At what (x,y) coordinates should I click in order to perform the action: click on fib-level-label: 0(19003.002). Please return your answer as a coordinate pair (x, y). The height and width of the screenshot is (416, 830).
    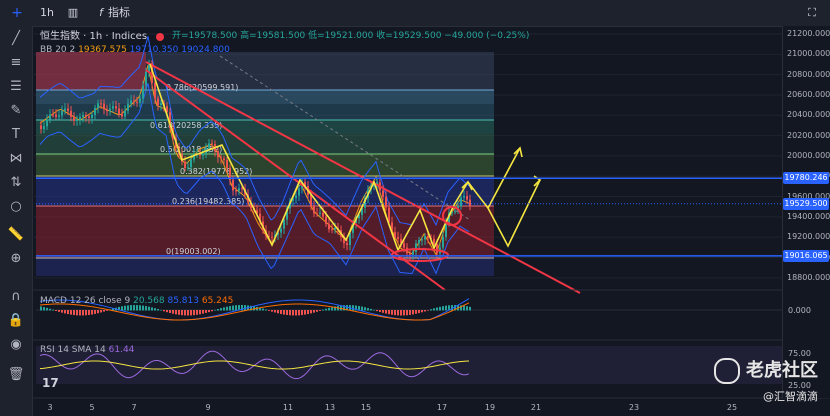
    Looking at the image, I should click on (193, 251).